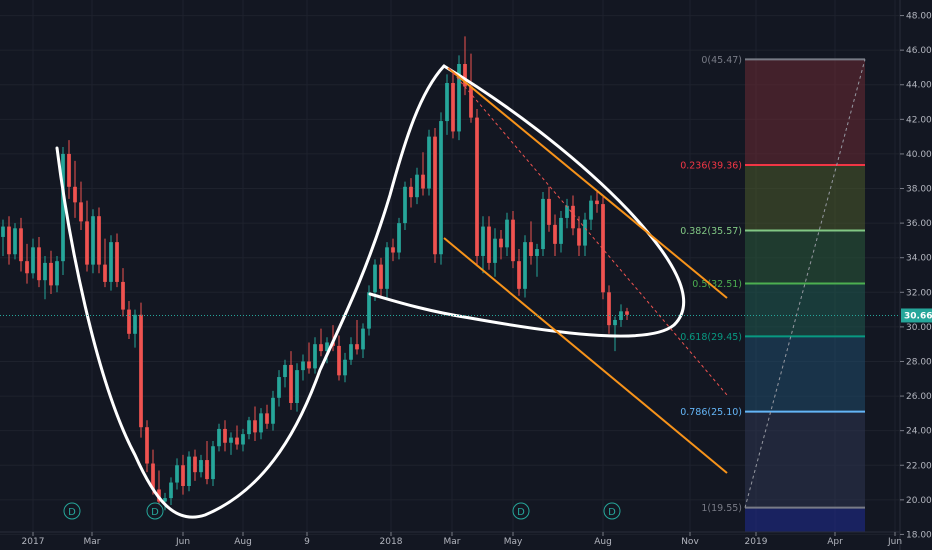 The width and height of the screenshot is (932, 550). Describe the element at coordinates (756, 542) in the screenshot. I see `x-tick-label: 2019` at that location.